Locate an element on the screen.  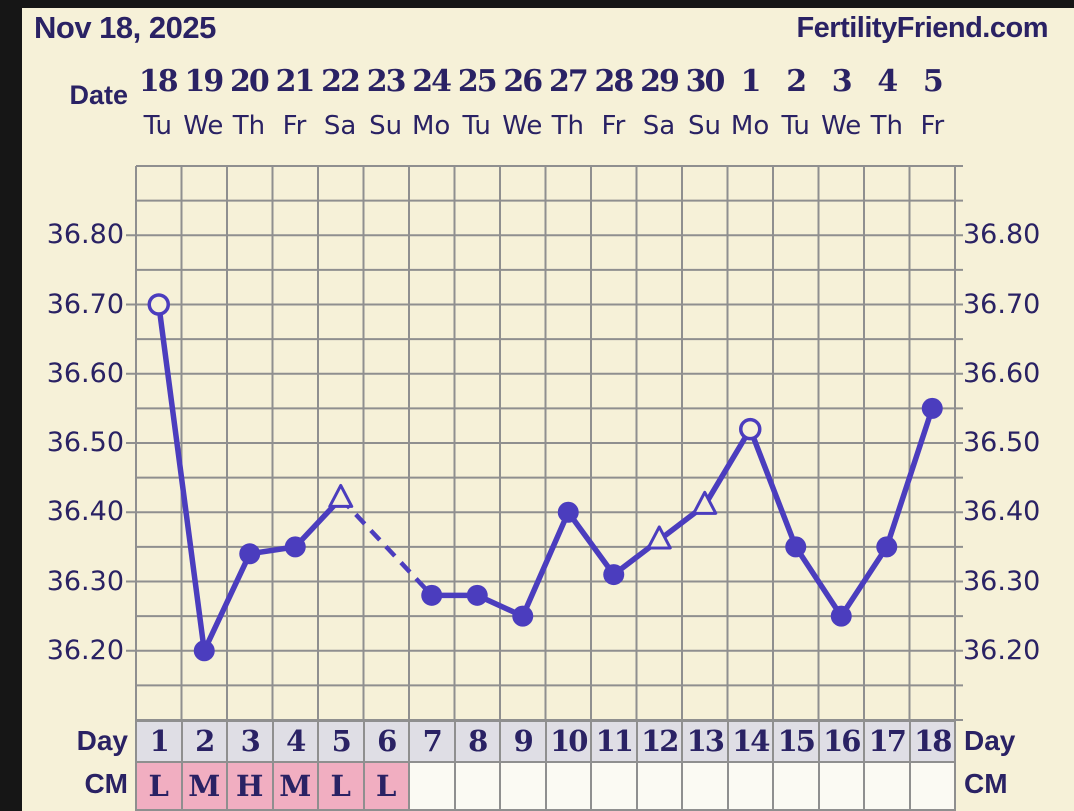
site-logo-link: FertilityFriend.com is located at coordinates (922, 28).